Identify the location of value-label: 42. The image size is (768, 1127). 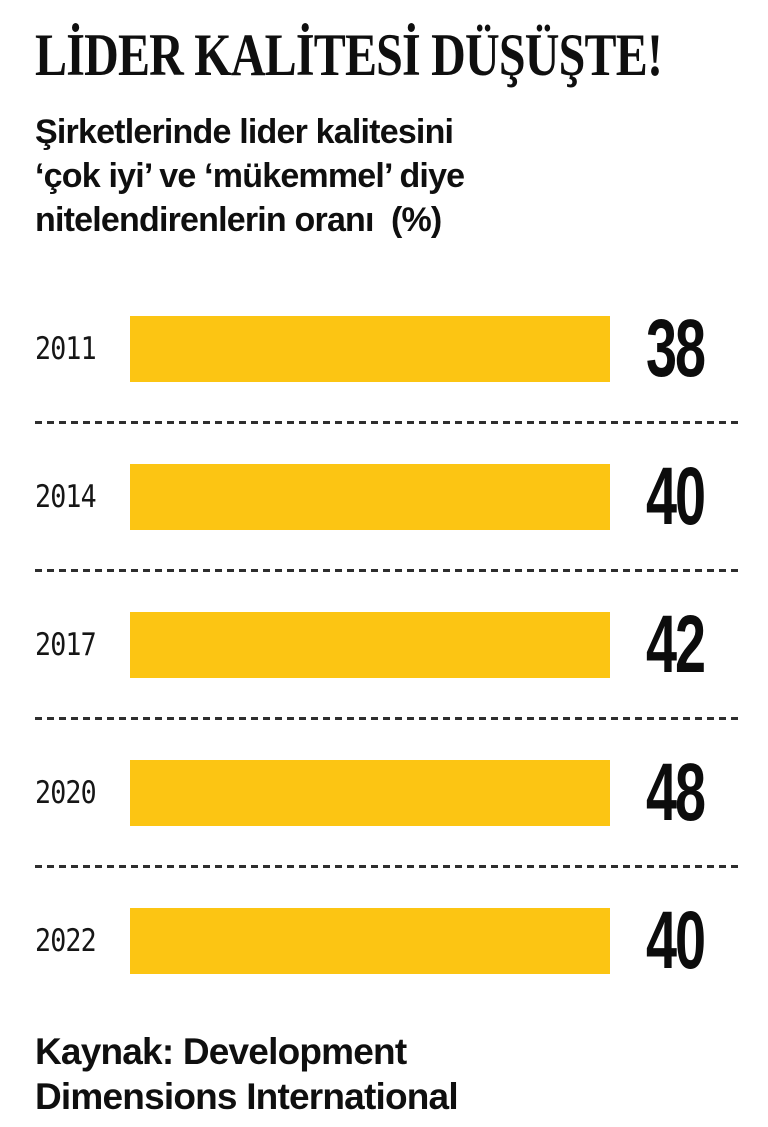
(676, 644).